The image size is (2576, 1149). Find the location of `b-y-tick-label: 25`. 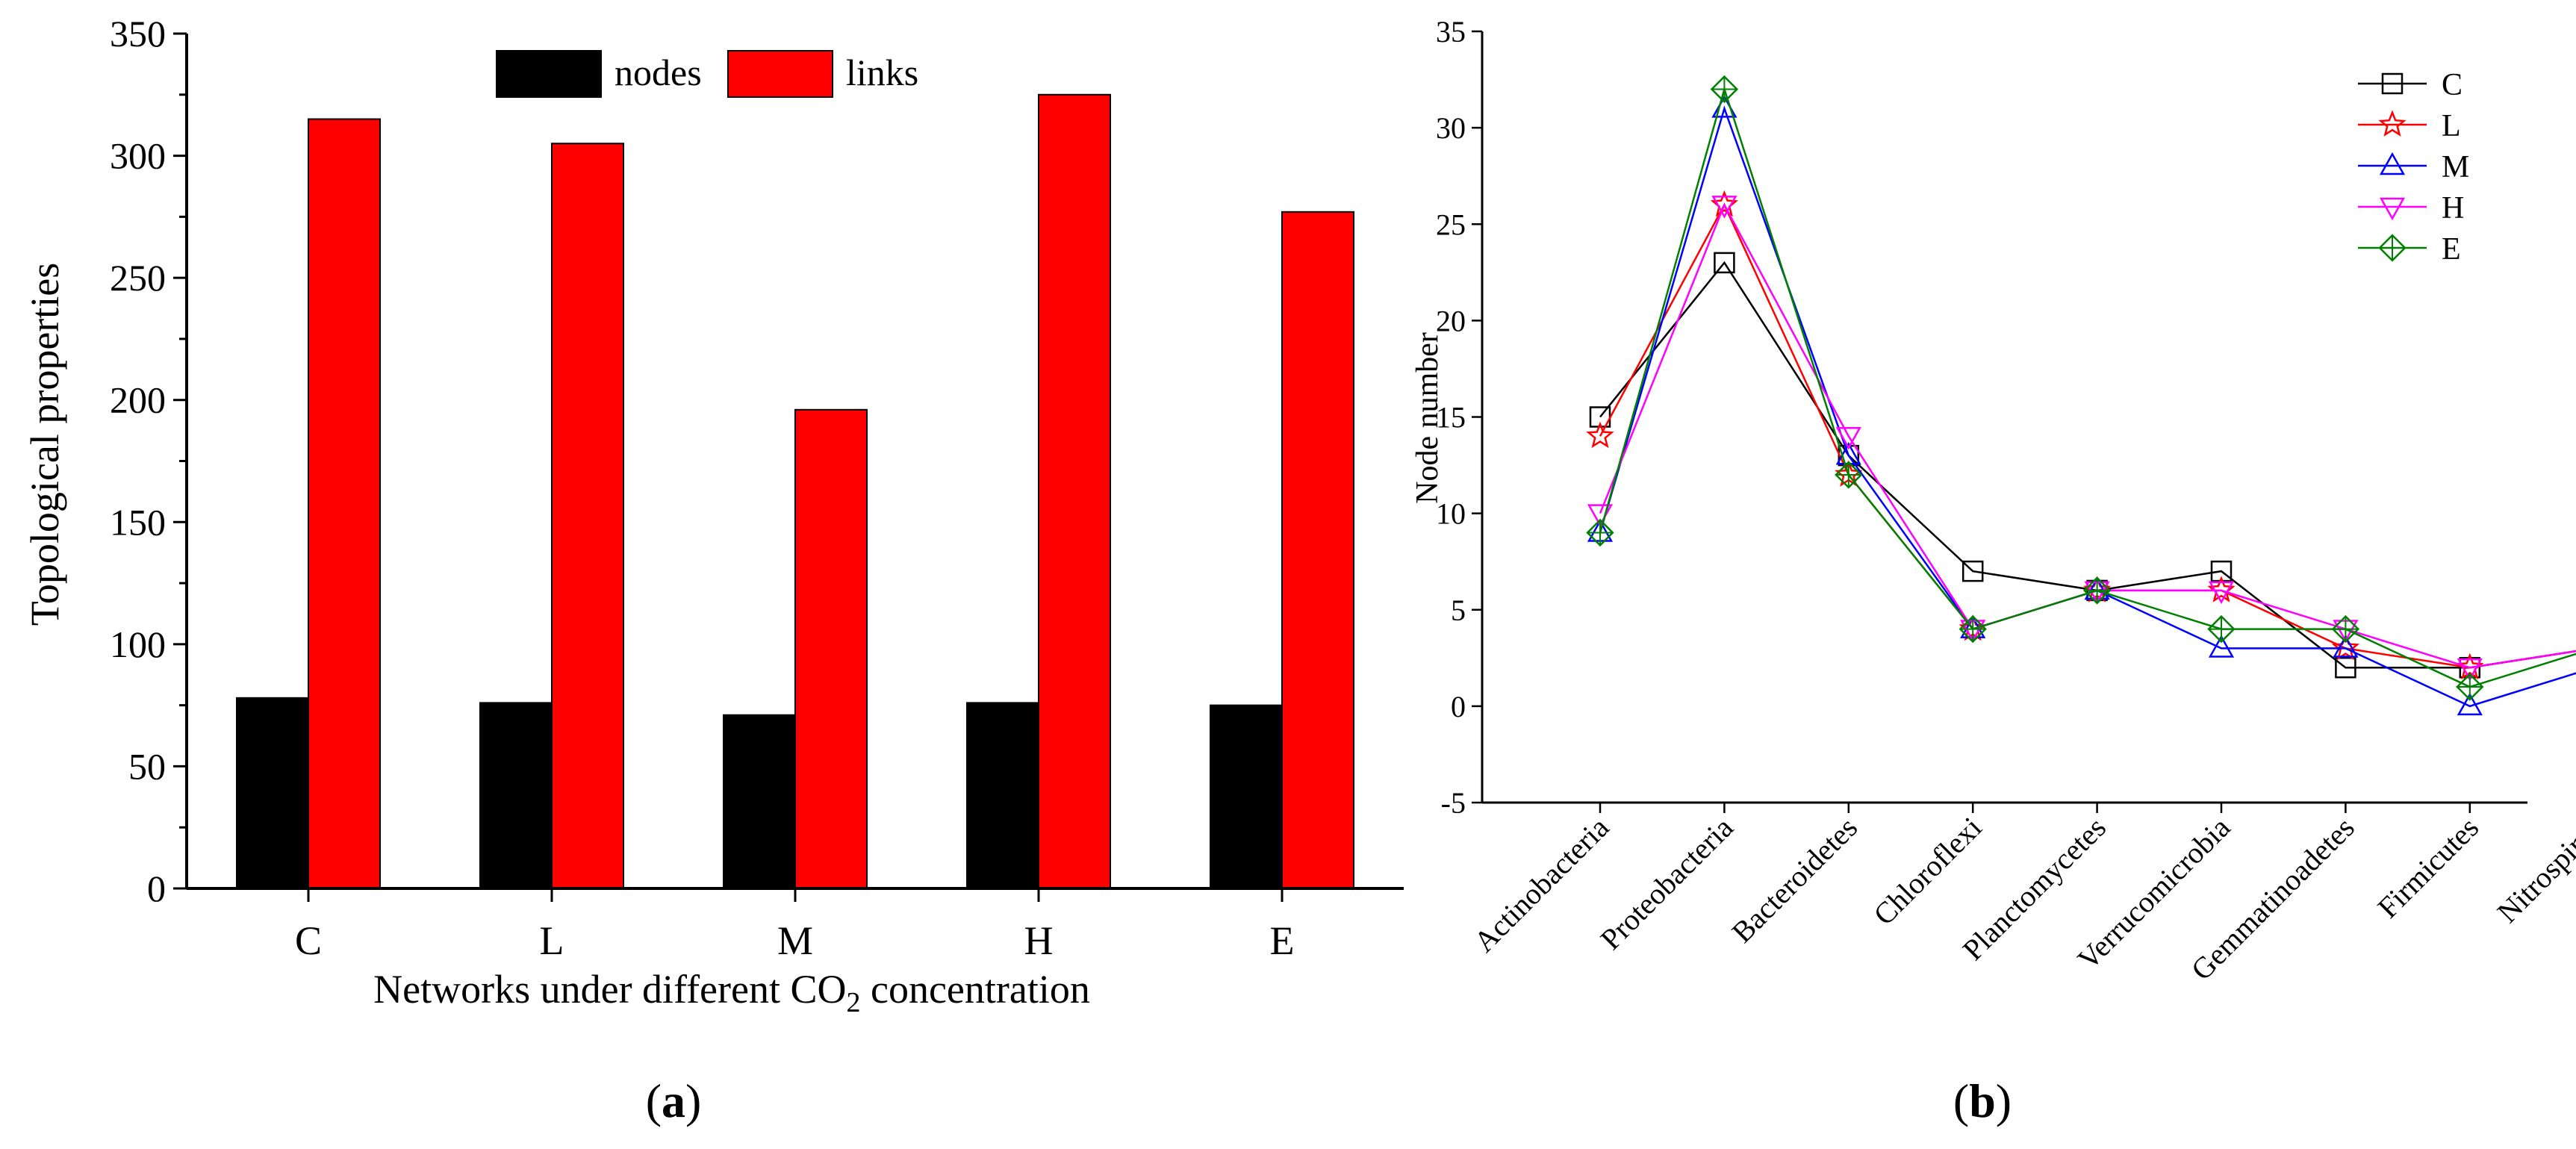

b-y-tick-label: 25 is located at coordinates (1451, 224).